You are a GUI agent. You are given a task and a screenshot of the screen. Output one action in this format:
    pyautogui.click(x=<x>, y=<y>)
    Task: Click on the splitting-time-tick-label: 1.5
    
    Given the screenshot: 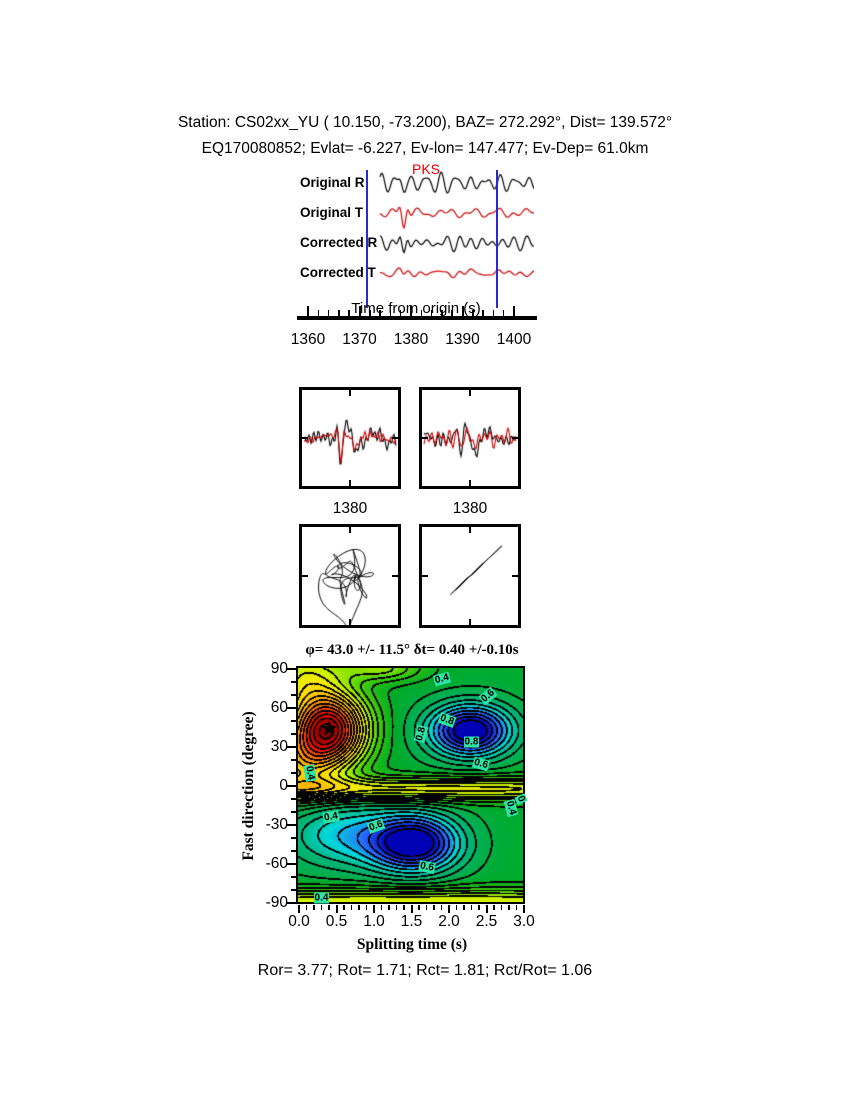 What is the action you would take?
    pyautogui.click(x=411, y=921)
    